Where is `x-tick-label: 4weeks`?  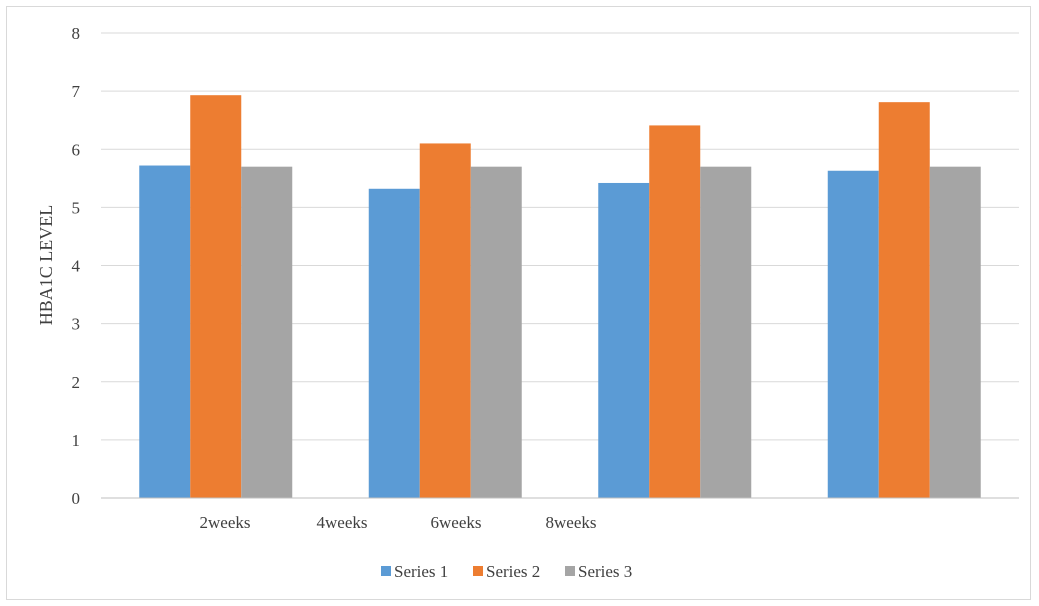 x-tick-label: 4weeks is located at coordinates (342, 522).